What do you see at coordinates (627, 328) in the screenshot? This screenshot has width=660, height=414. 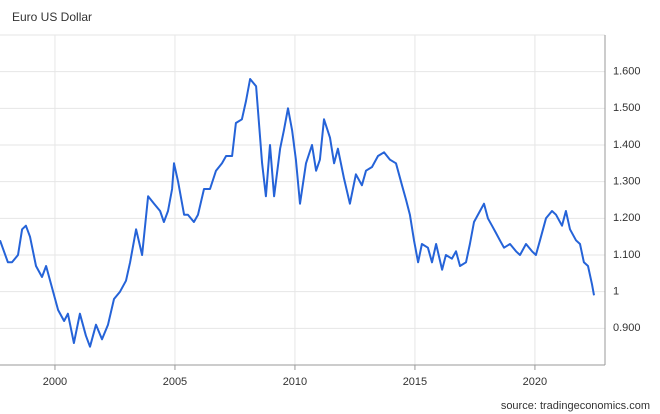 I see `y-tick-label: 0.900` at bounding box center [627, 328].